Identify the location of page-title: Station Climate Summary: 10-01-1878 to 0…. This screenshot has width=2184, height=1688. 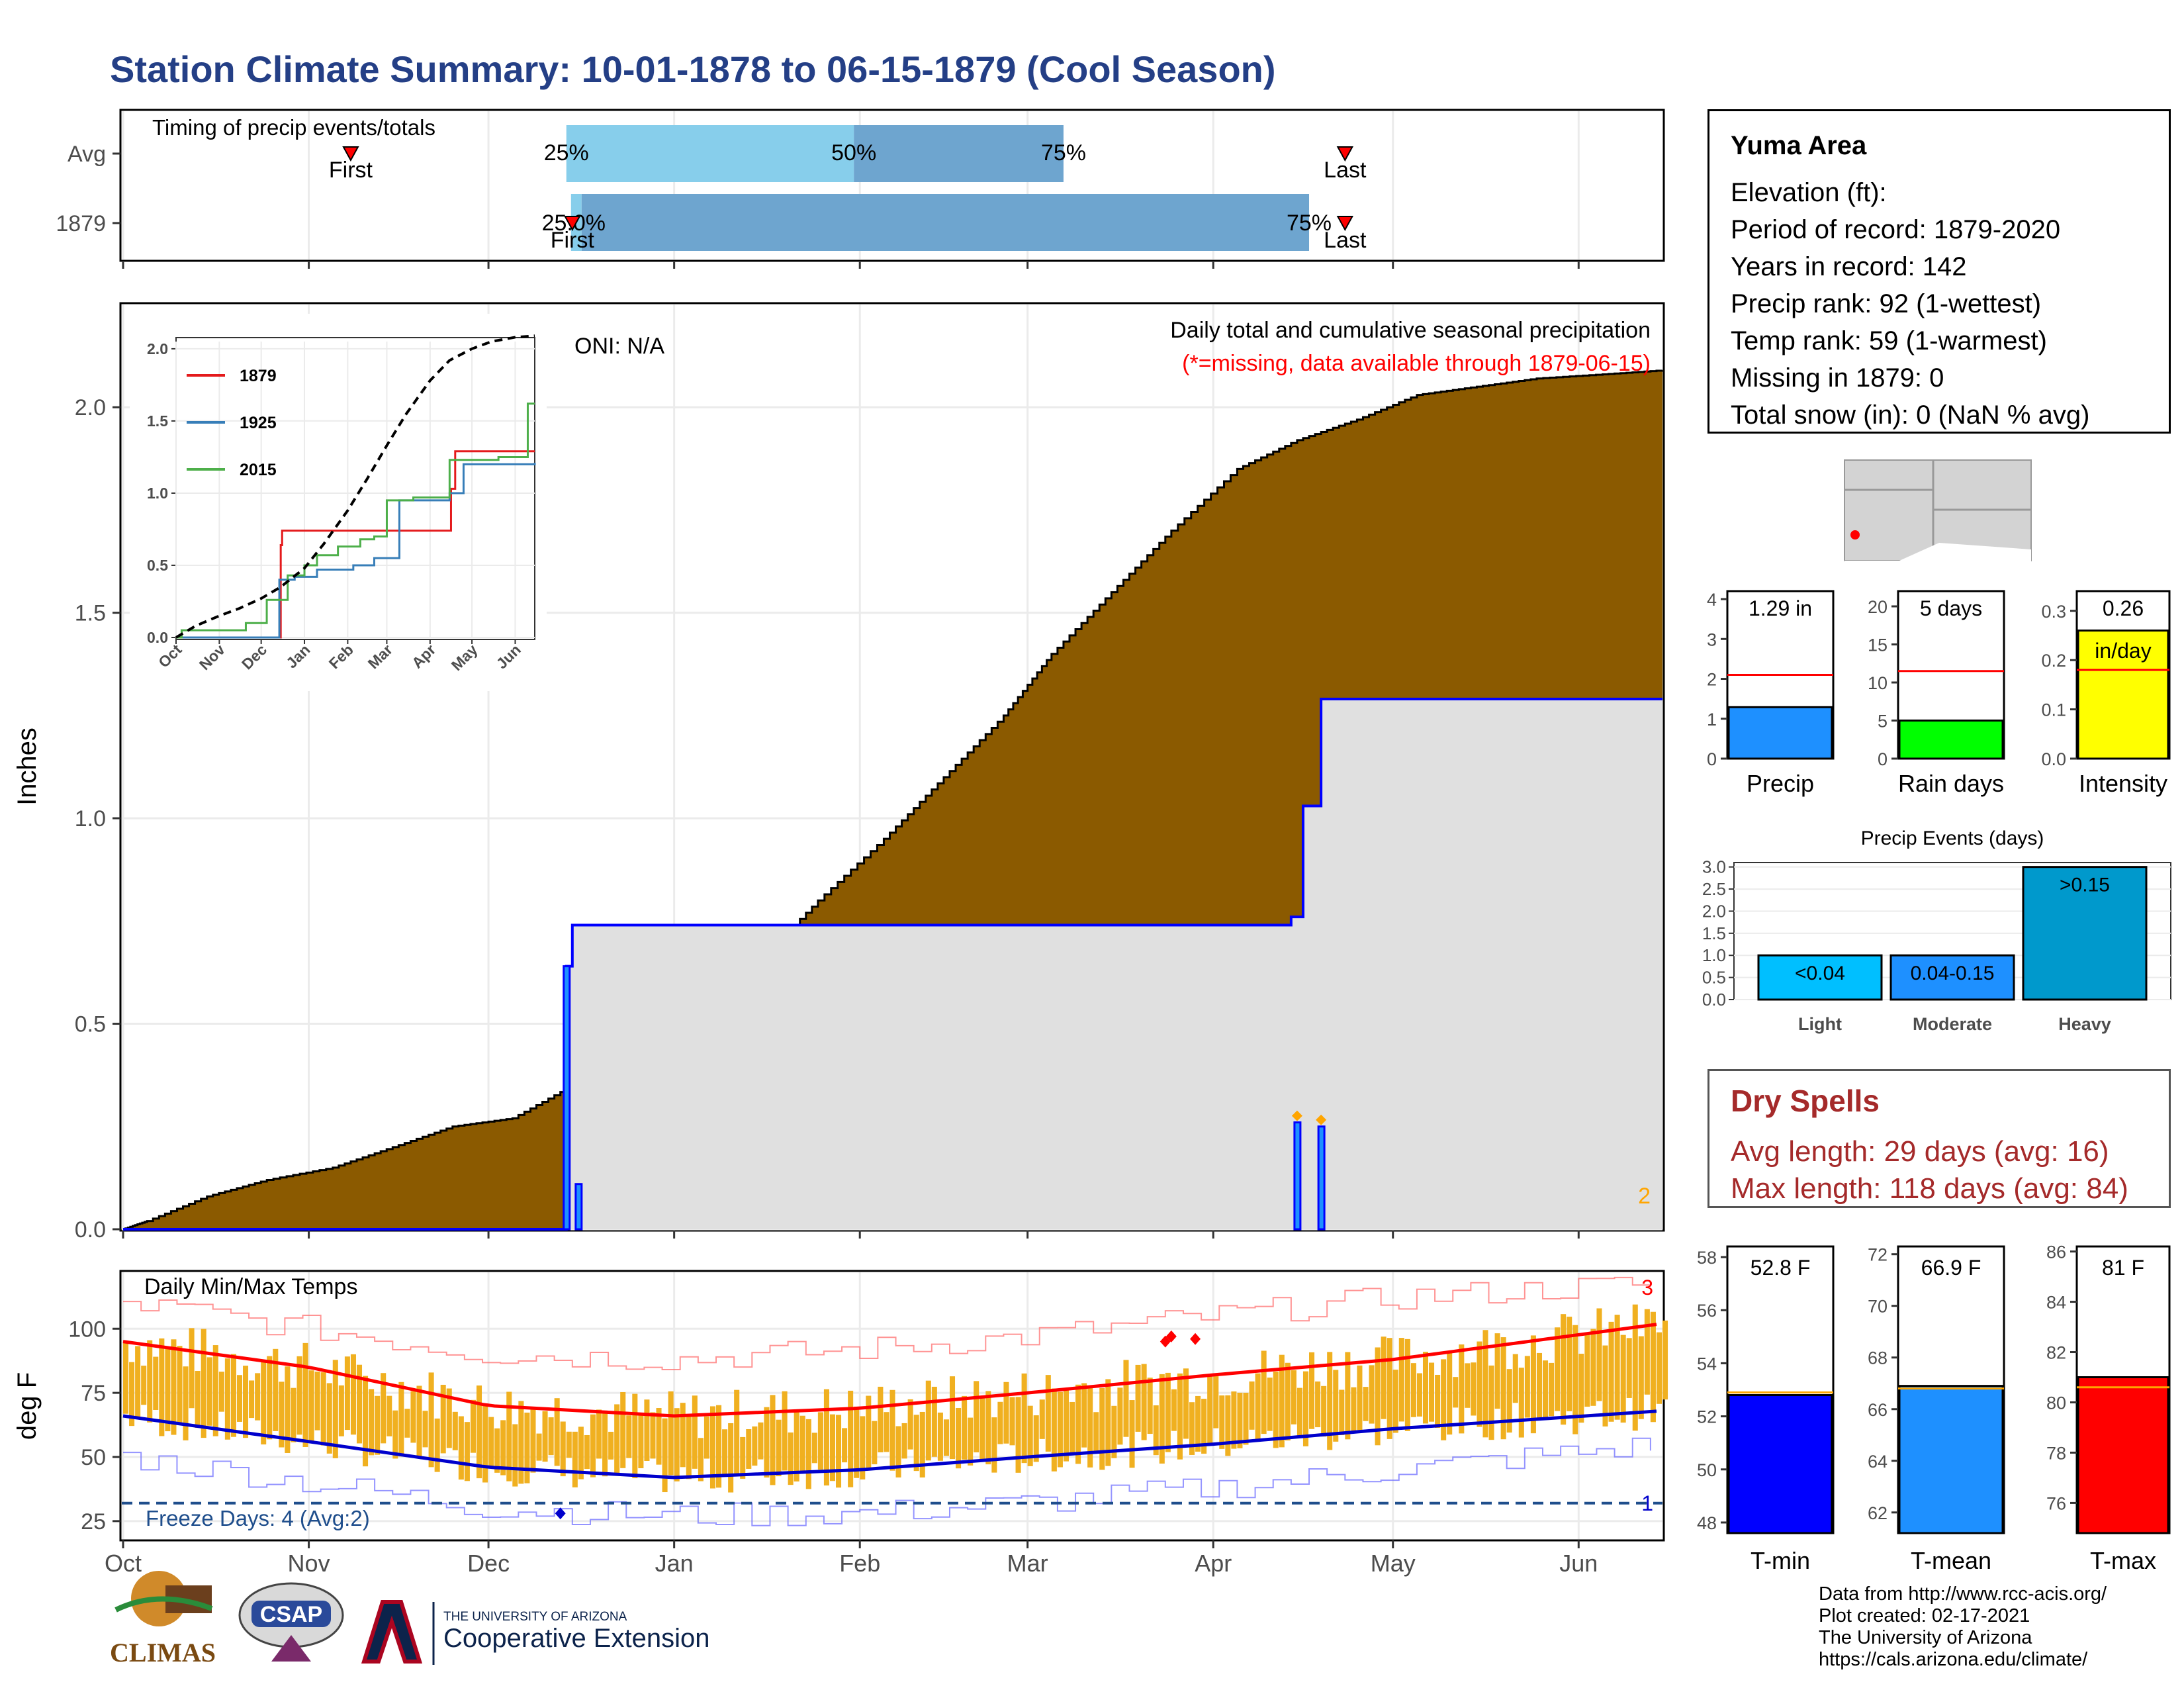
(693, 69).